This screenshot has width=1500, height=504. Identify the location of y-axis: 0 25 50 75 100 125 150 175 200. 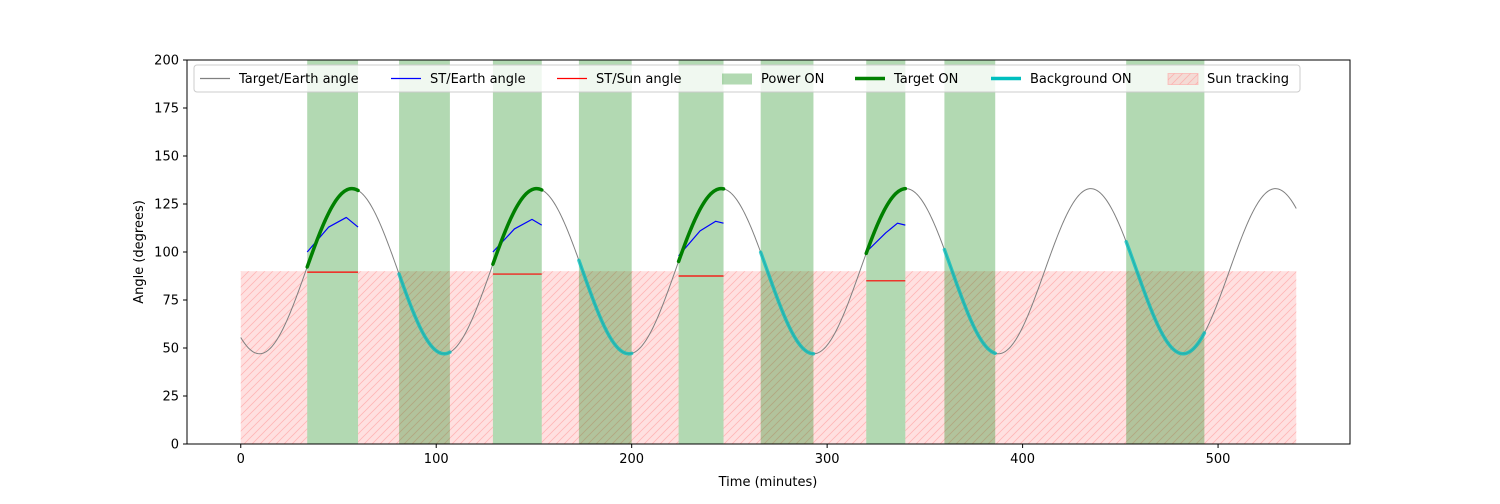
(170, 253).